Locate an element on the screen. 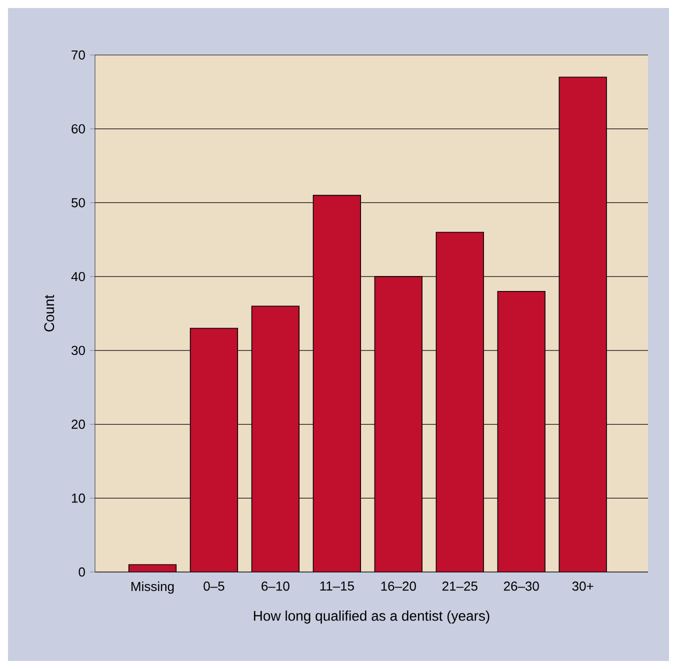  y-tick-label: 60 is located at coordinates (78, 129).